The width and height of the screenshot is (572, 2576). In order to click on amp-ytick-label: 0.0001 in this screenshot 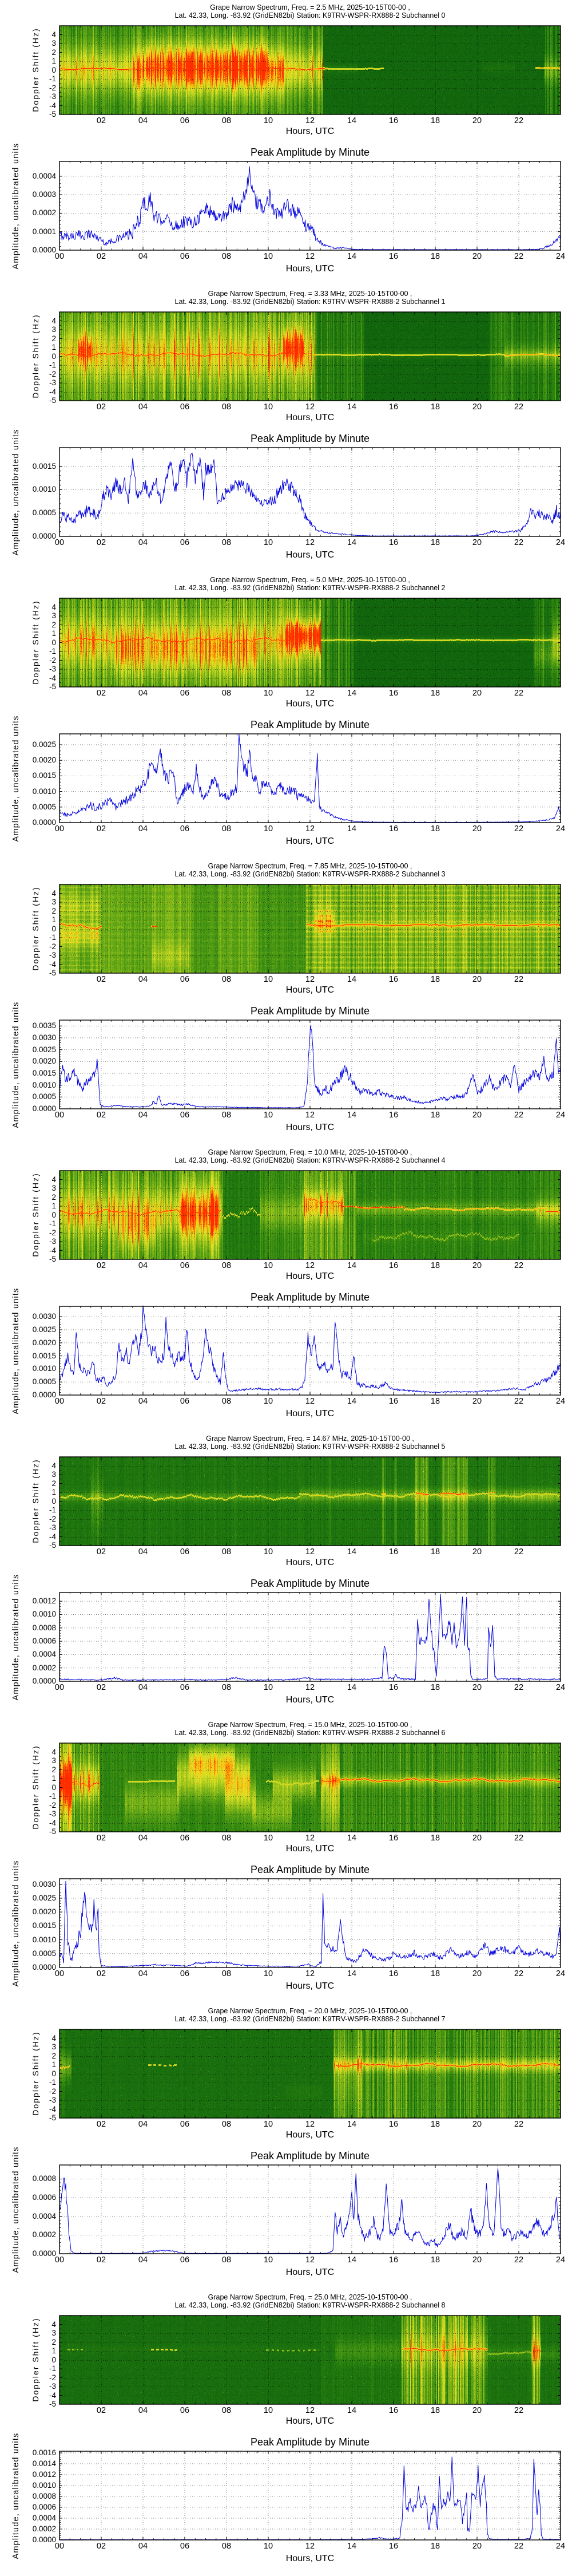, I will do `click(44, 231)`.